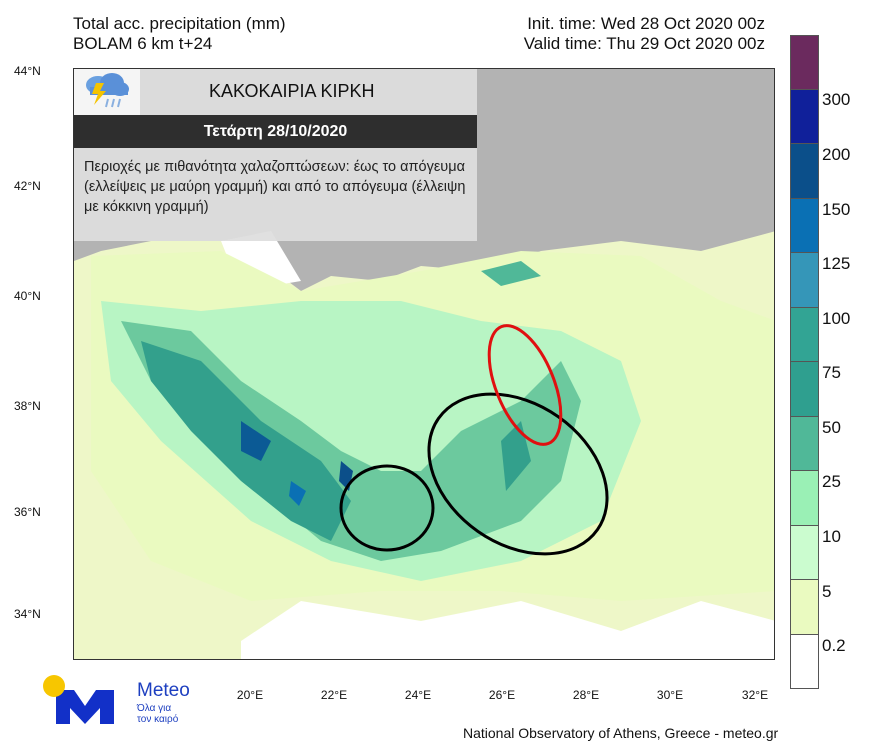 The width and height of the screenshot is (880, 751). What do you see at coordinates (154, 708) in the screenshot?
I see `logo-tagline: Όλα για` at bounding box center [154, 708].